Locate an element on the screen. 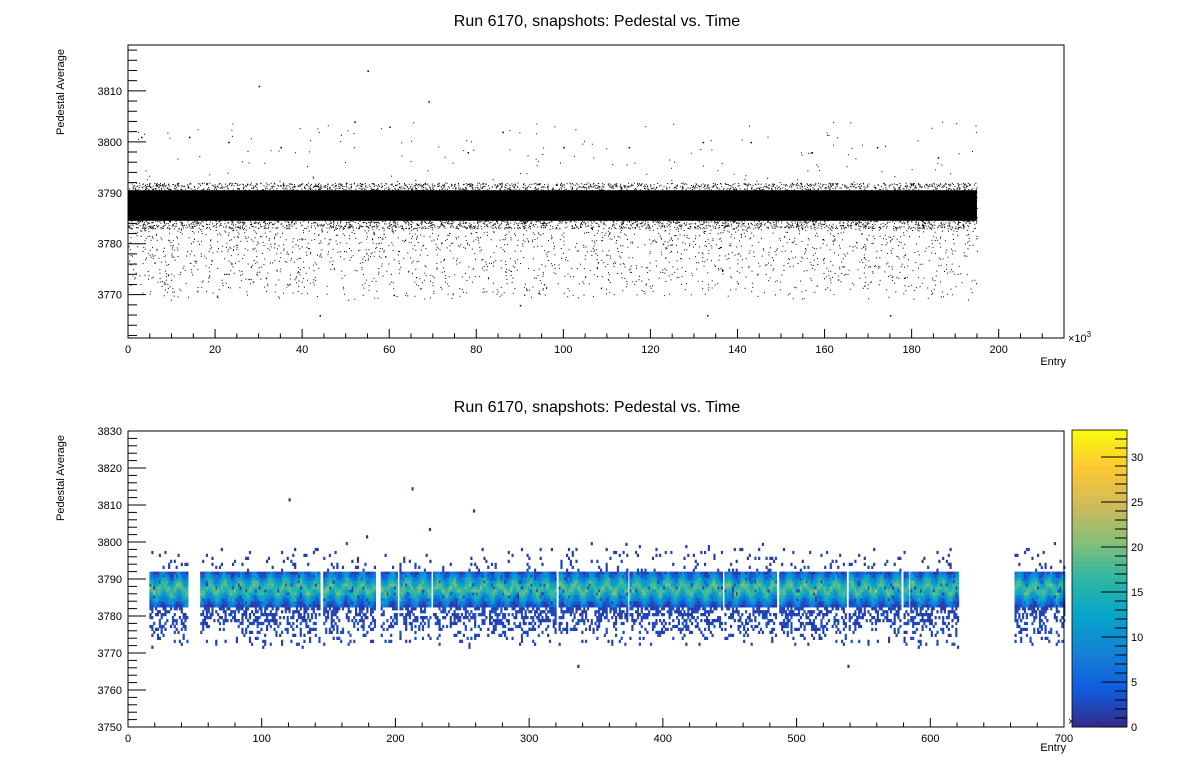  top-x-tick-label: 200 is located at coordinates (999, 350).